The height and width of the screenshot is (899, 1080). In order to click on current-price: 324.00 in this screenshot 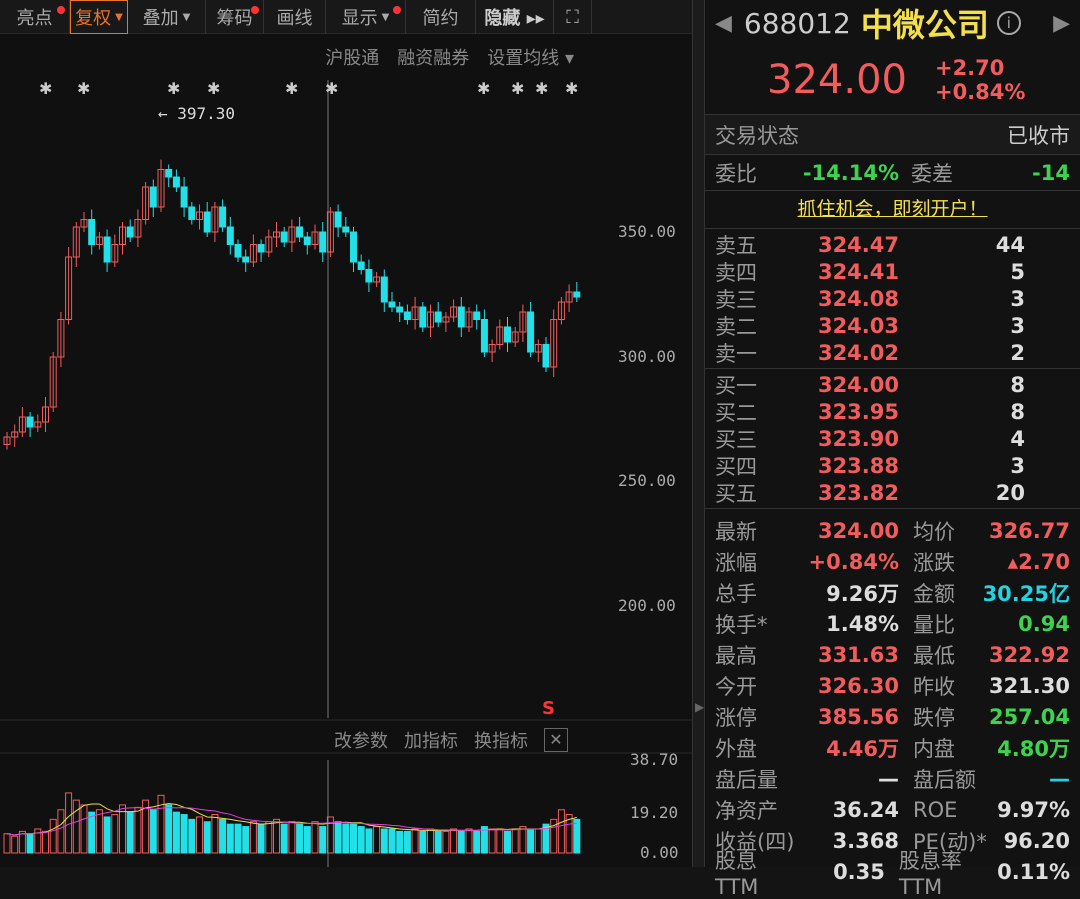, I will do `click(837, 80)`.